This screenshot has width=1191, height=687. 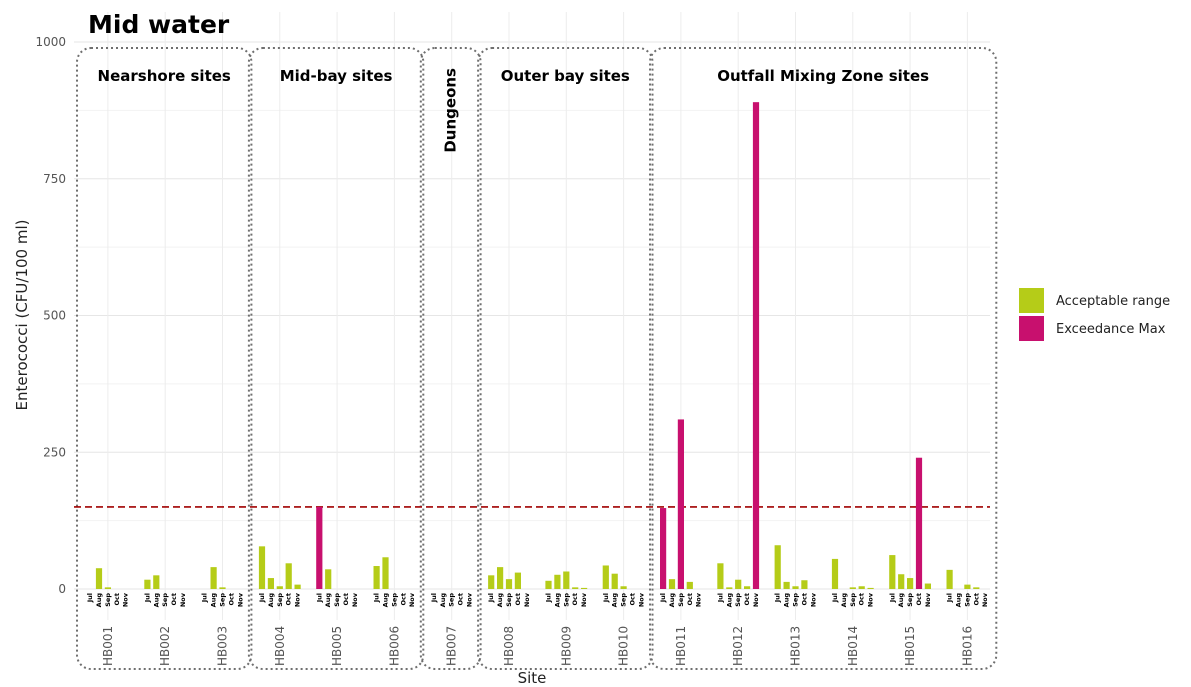 What do you see at coordinates (54, 179) in the screenshot?
I see `y-tick-label: 750` at bounding box center [54, 179].